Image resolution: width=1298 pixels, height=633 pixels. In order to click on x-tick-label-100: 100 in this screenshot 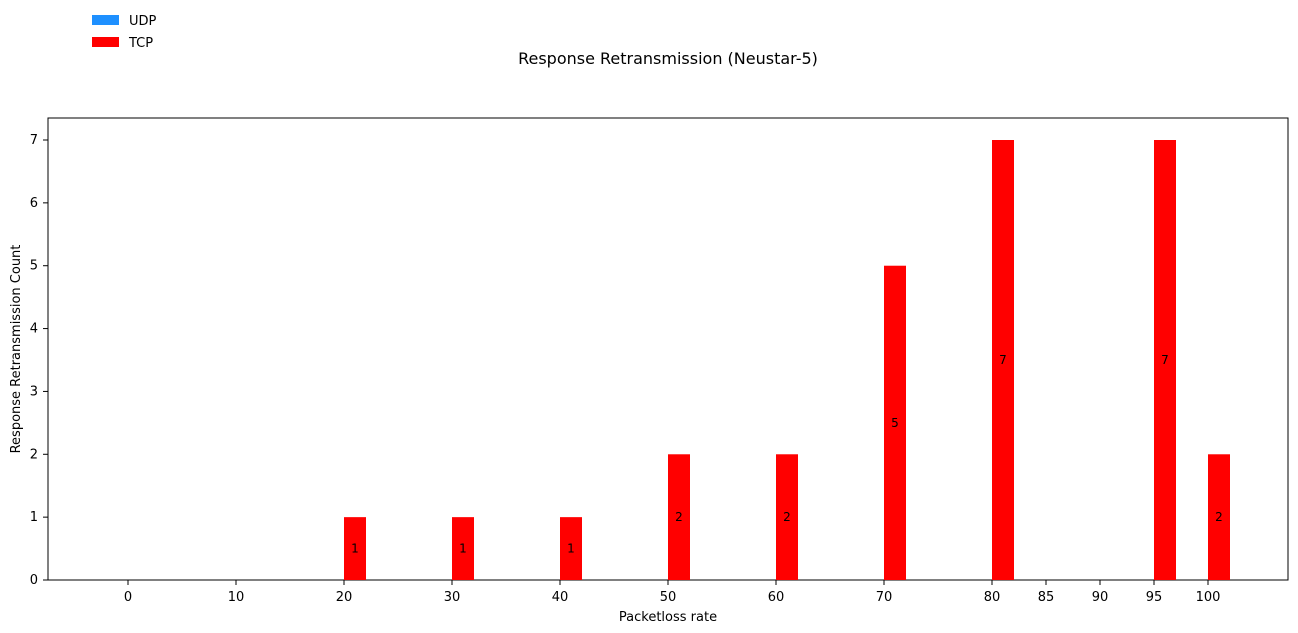, I will do `click(1208, 597)`.